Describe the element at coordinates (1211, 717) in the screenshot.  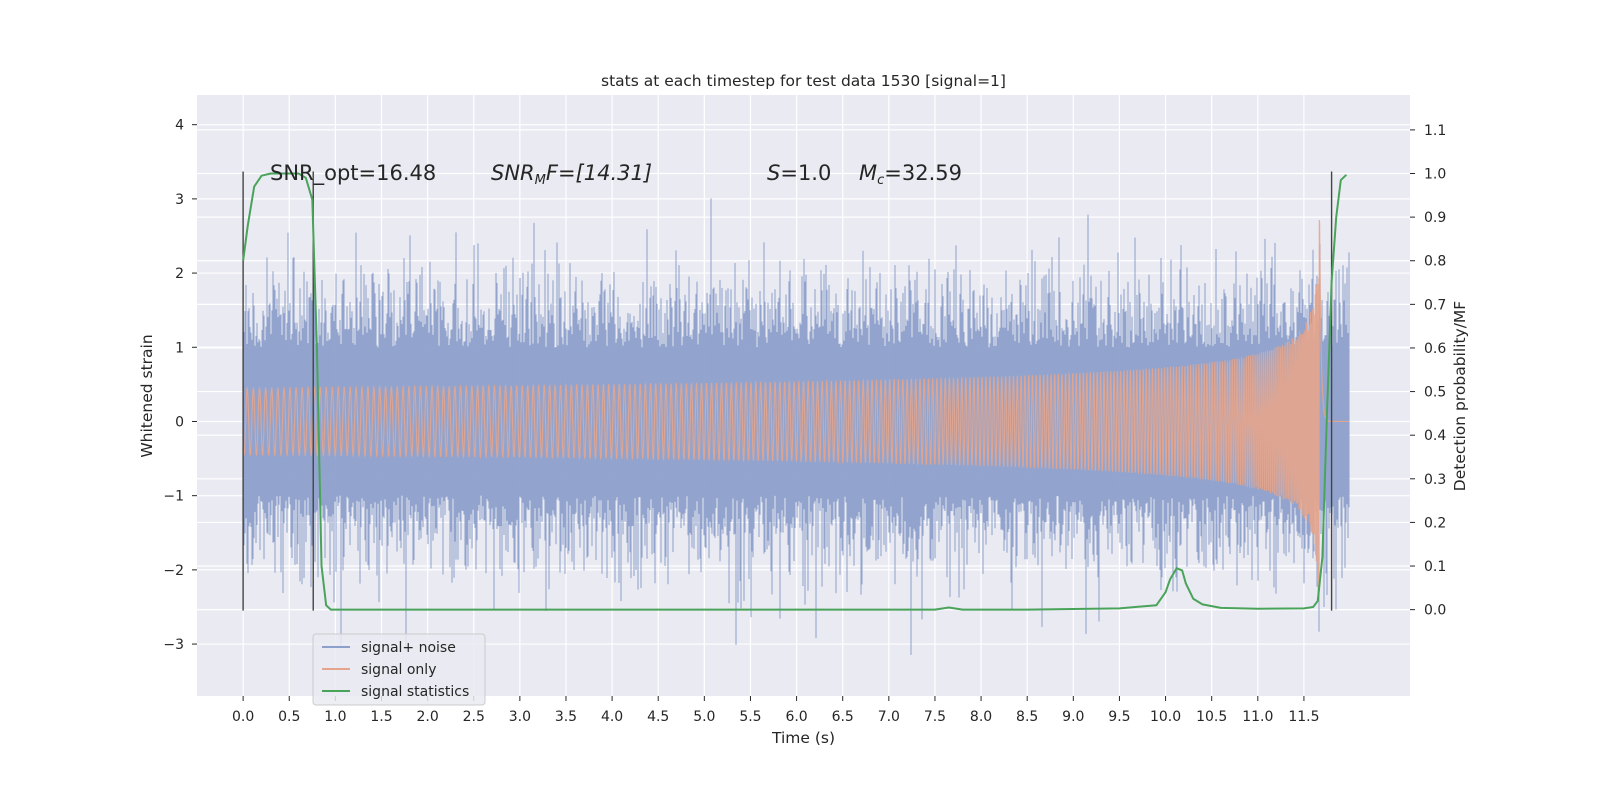
I see `x-tick-label: 10.5` at that location.